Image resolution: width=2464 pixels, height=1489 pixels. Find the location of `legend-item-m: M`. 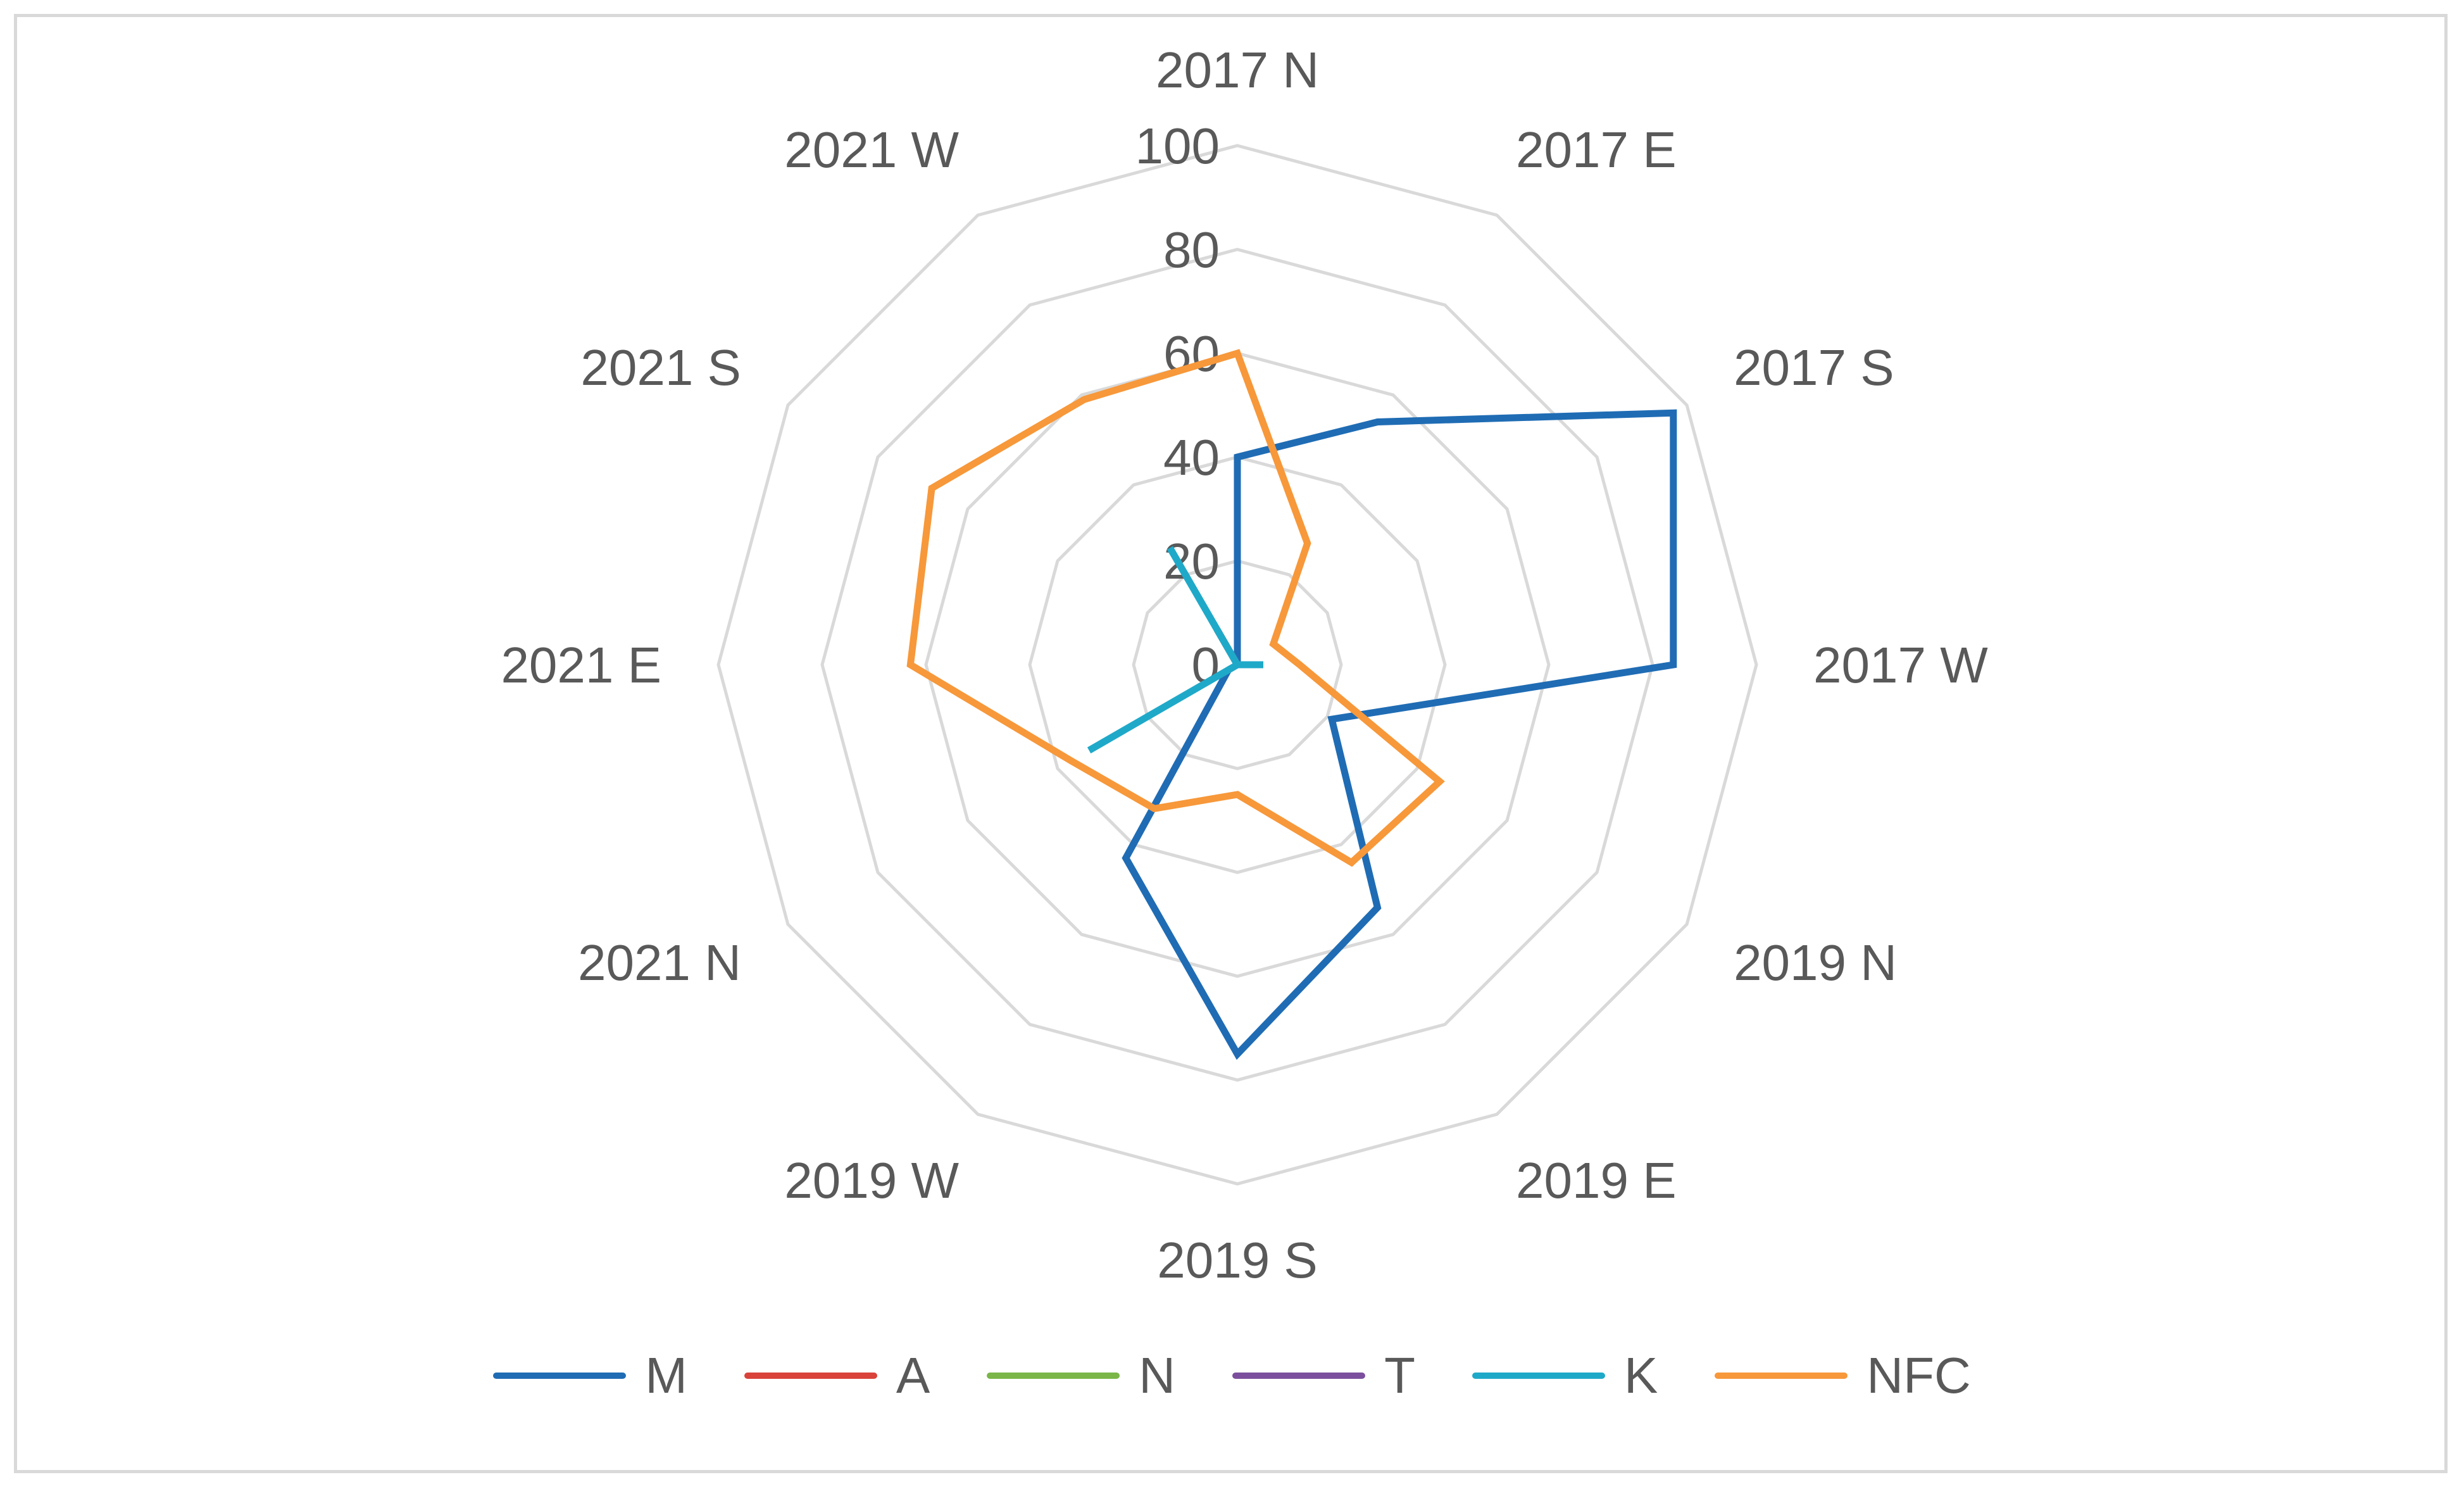

legend-item-m: M is located at coordinates (590, 1376).